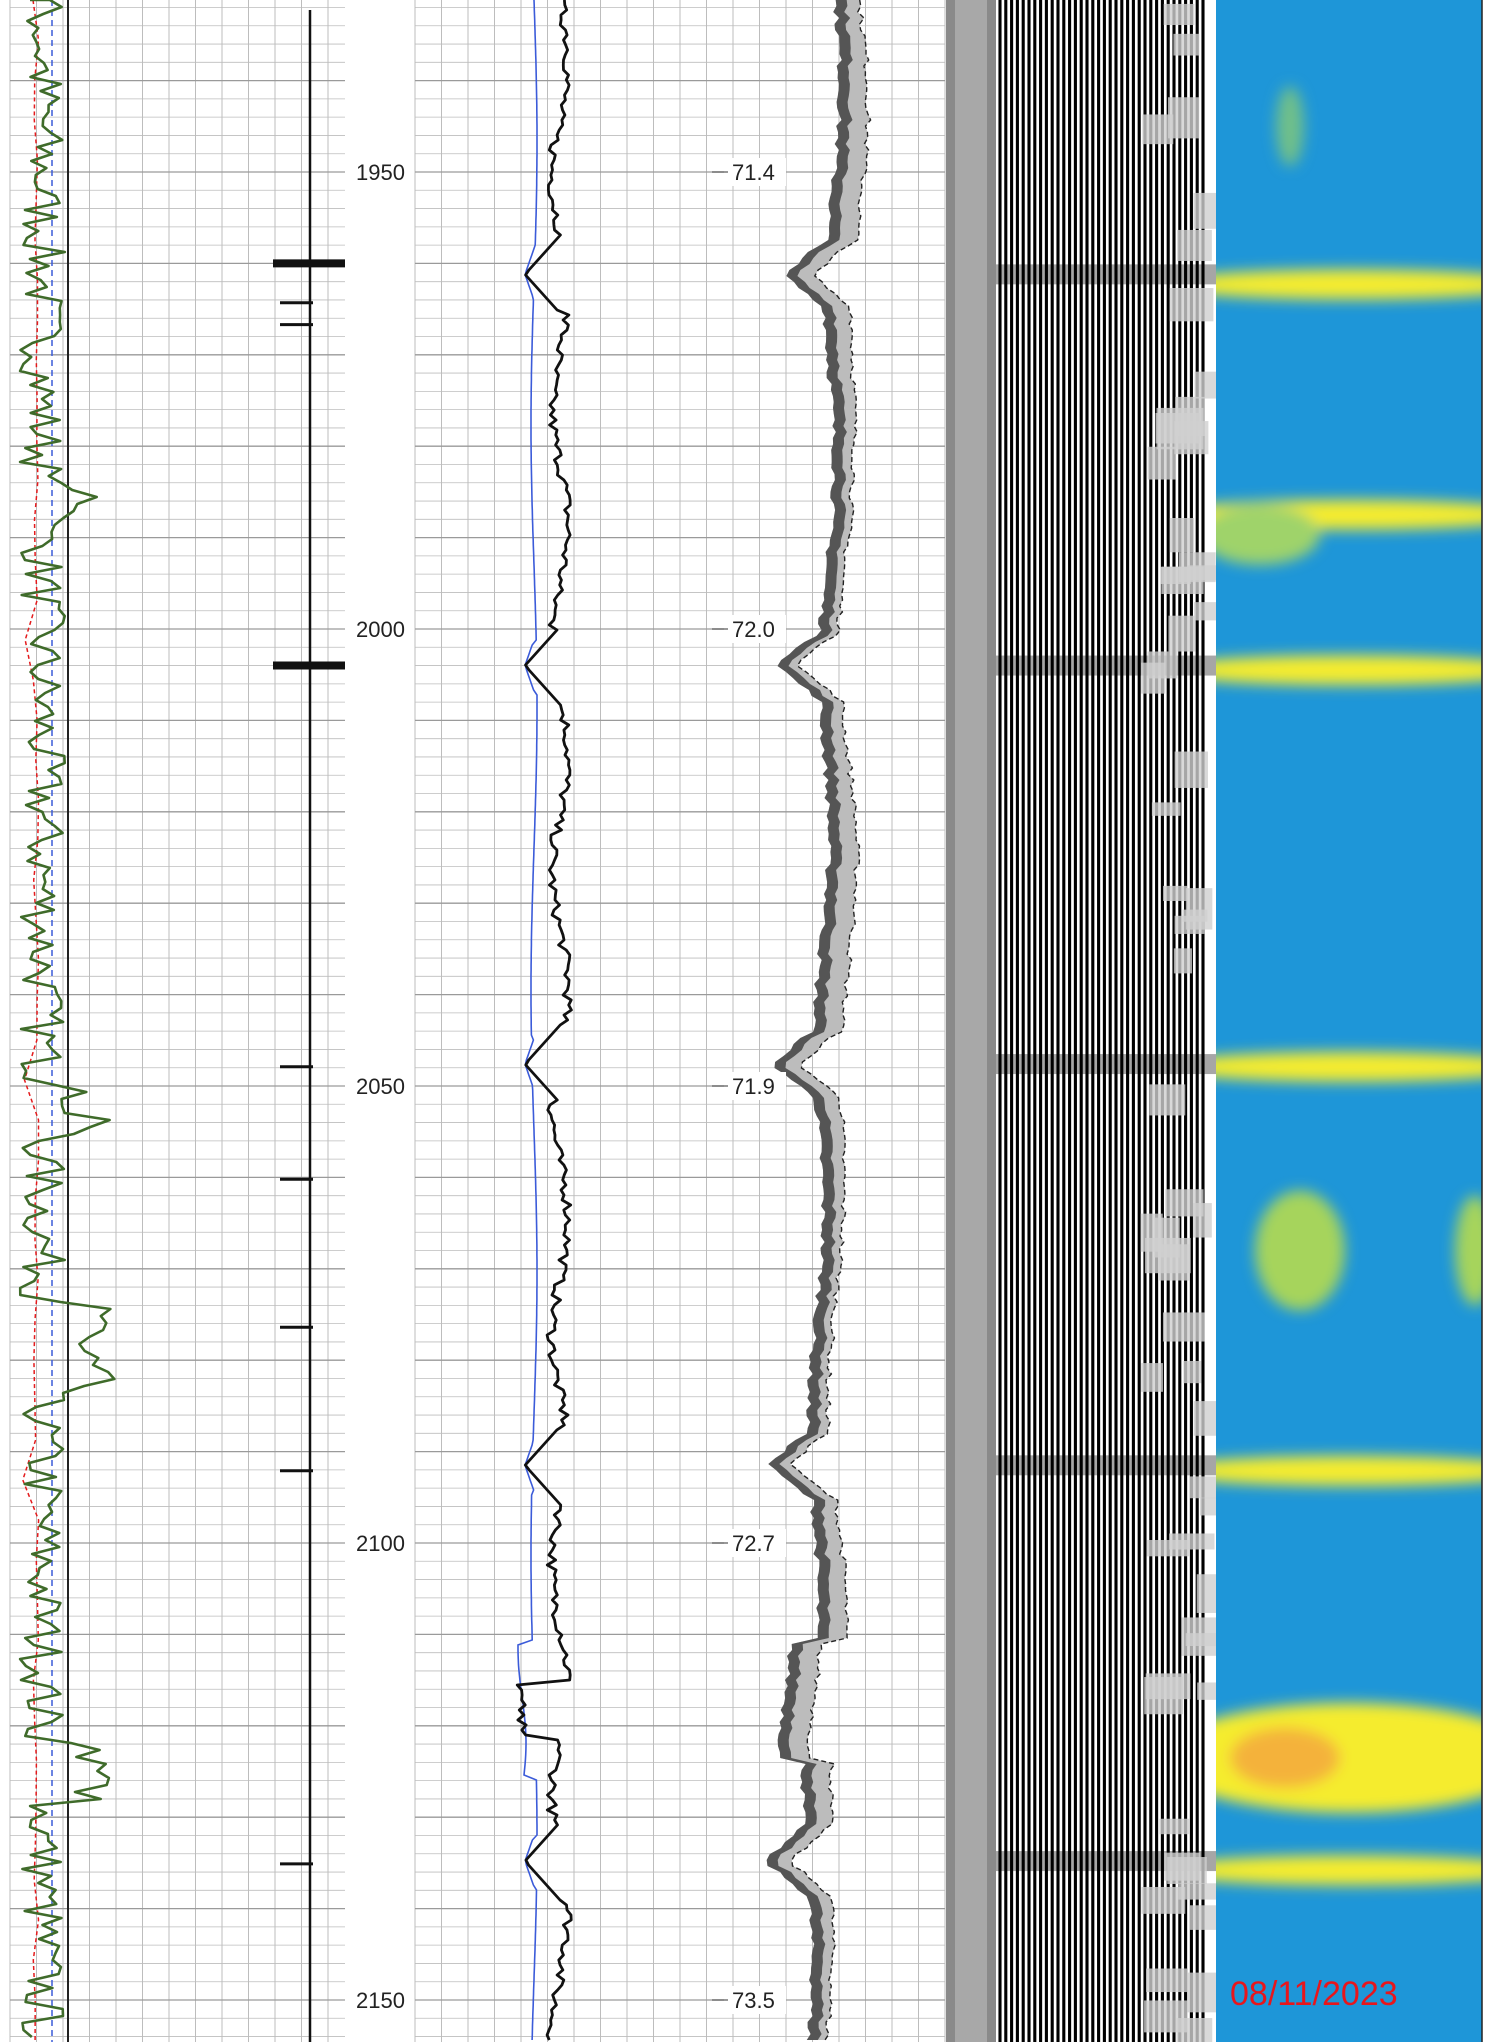 This screenshot has height=2042, width=1497. I want to click on annotation-label: 73.5, so click(753, 2000).